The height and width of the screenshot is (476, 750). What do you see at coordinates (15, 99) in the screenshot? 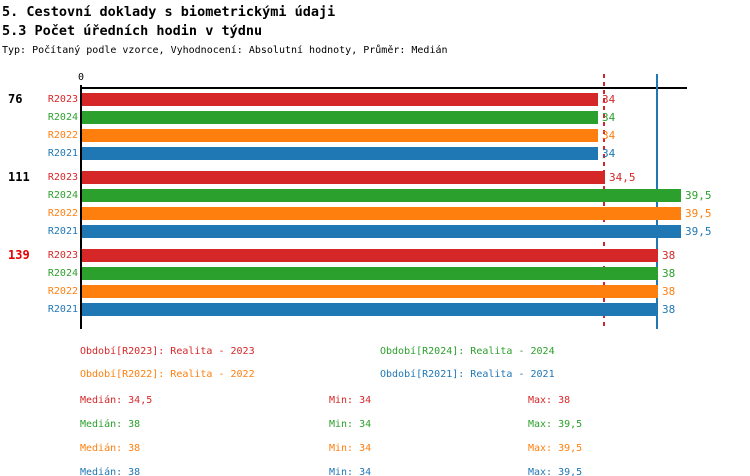
I see `group-label: 76` at bounding box center [15, 99].